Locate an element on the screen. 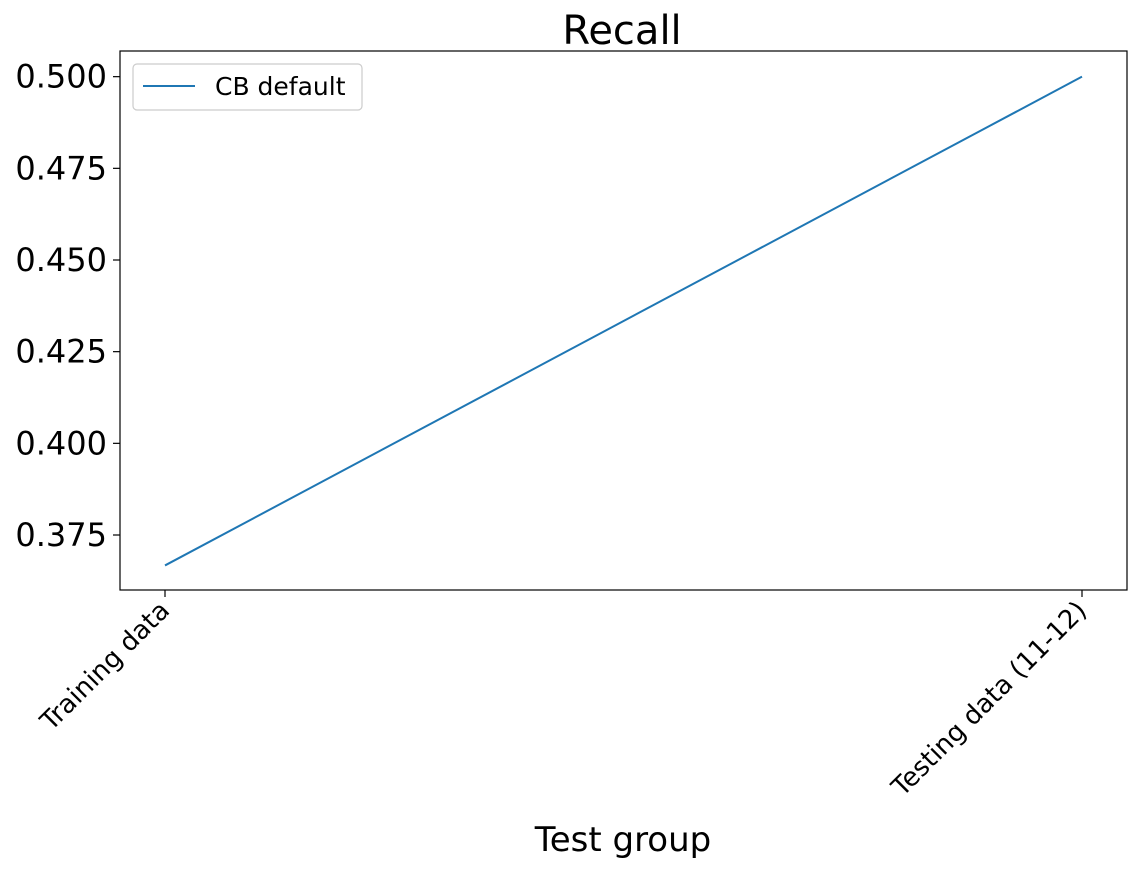 Image resolution: width=1136 pixels, height=871 pixels. y-axis: 0.375 0.400 0.425 0.450 0.475 0.500 is located at coordinates (67, 306).